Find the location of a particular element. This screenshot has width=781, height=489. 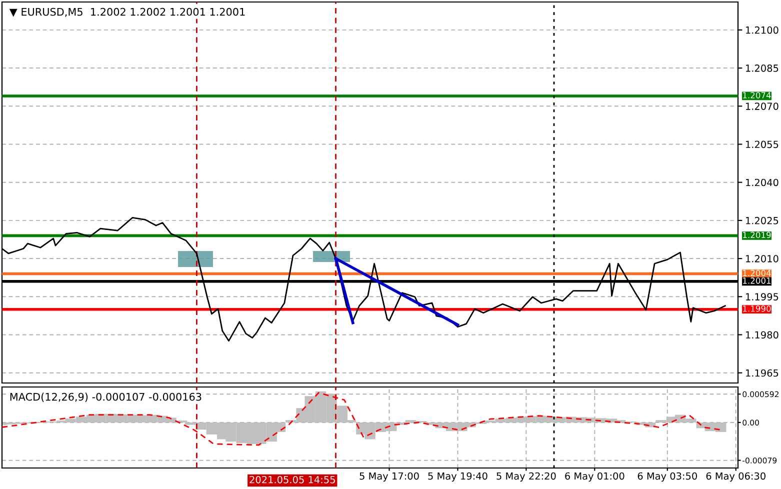

y-tick-label: 1.2010 is located at coordinates (762, 258).